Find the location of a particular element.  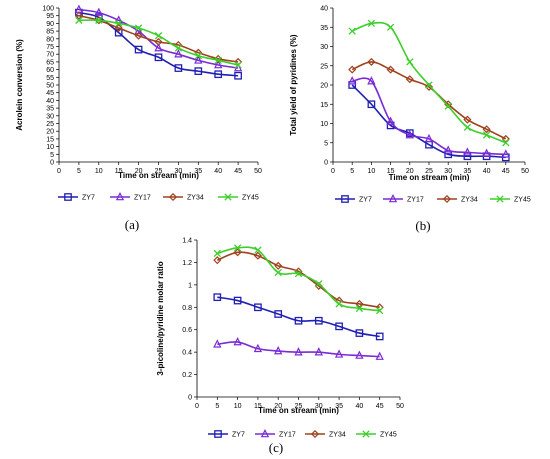

y-tick-label: 25 is located at coordinates (50, 124).